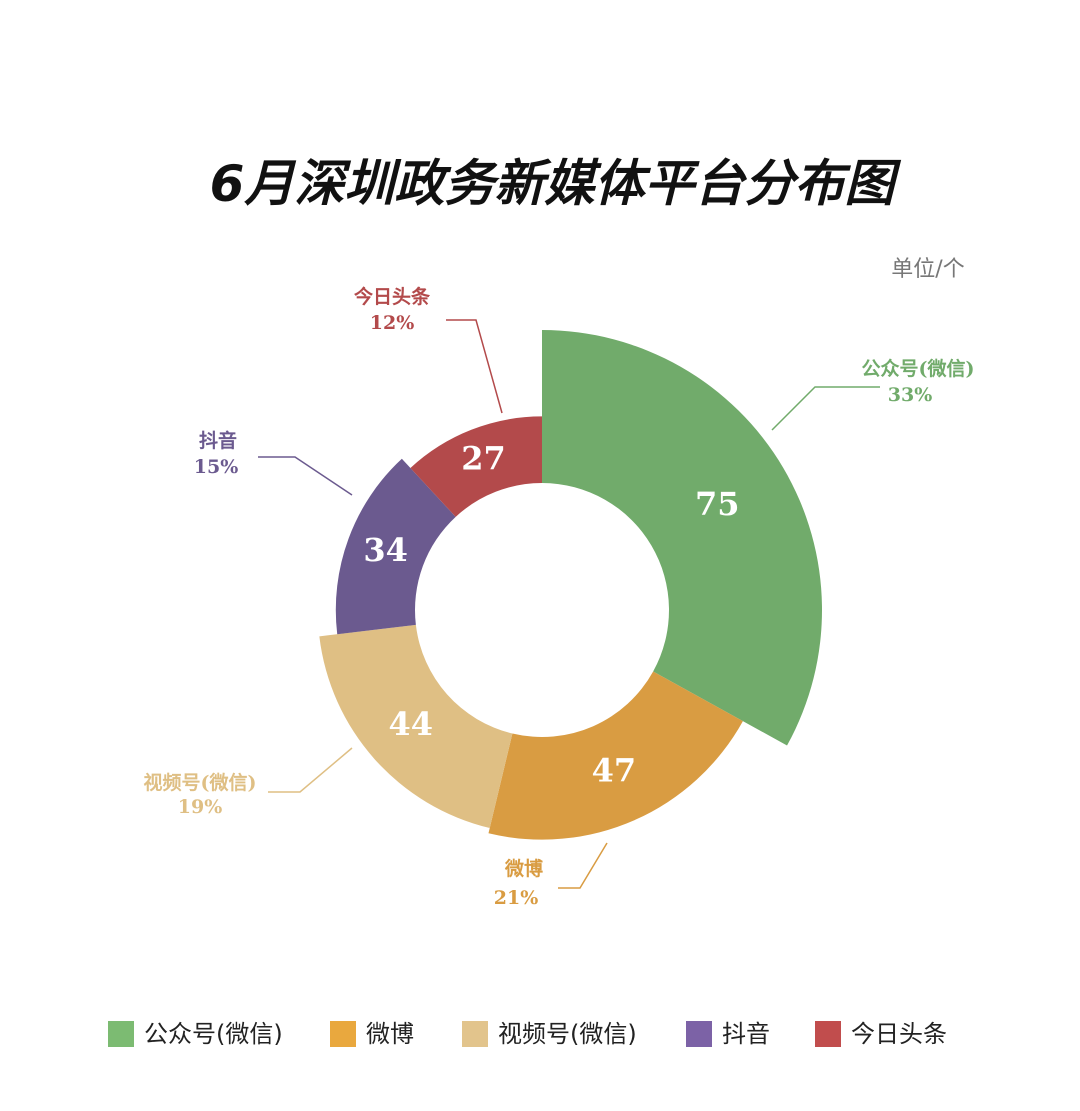  I want to click on callout-name: 视频号(微信), so click(200, 782).